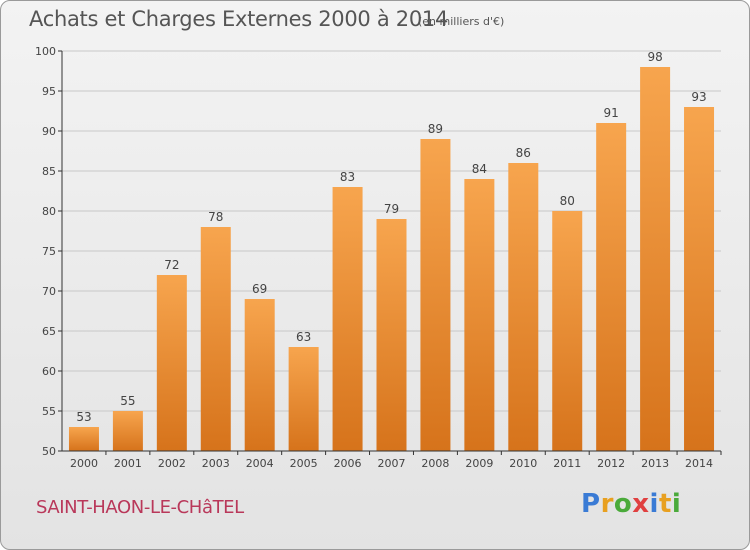 This screenshot has width=750, height=550. I want to click on bar-value-label: 53, so click(83, 417).